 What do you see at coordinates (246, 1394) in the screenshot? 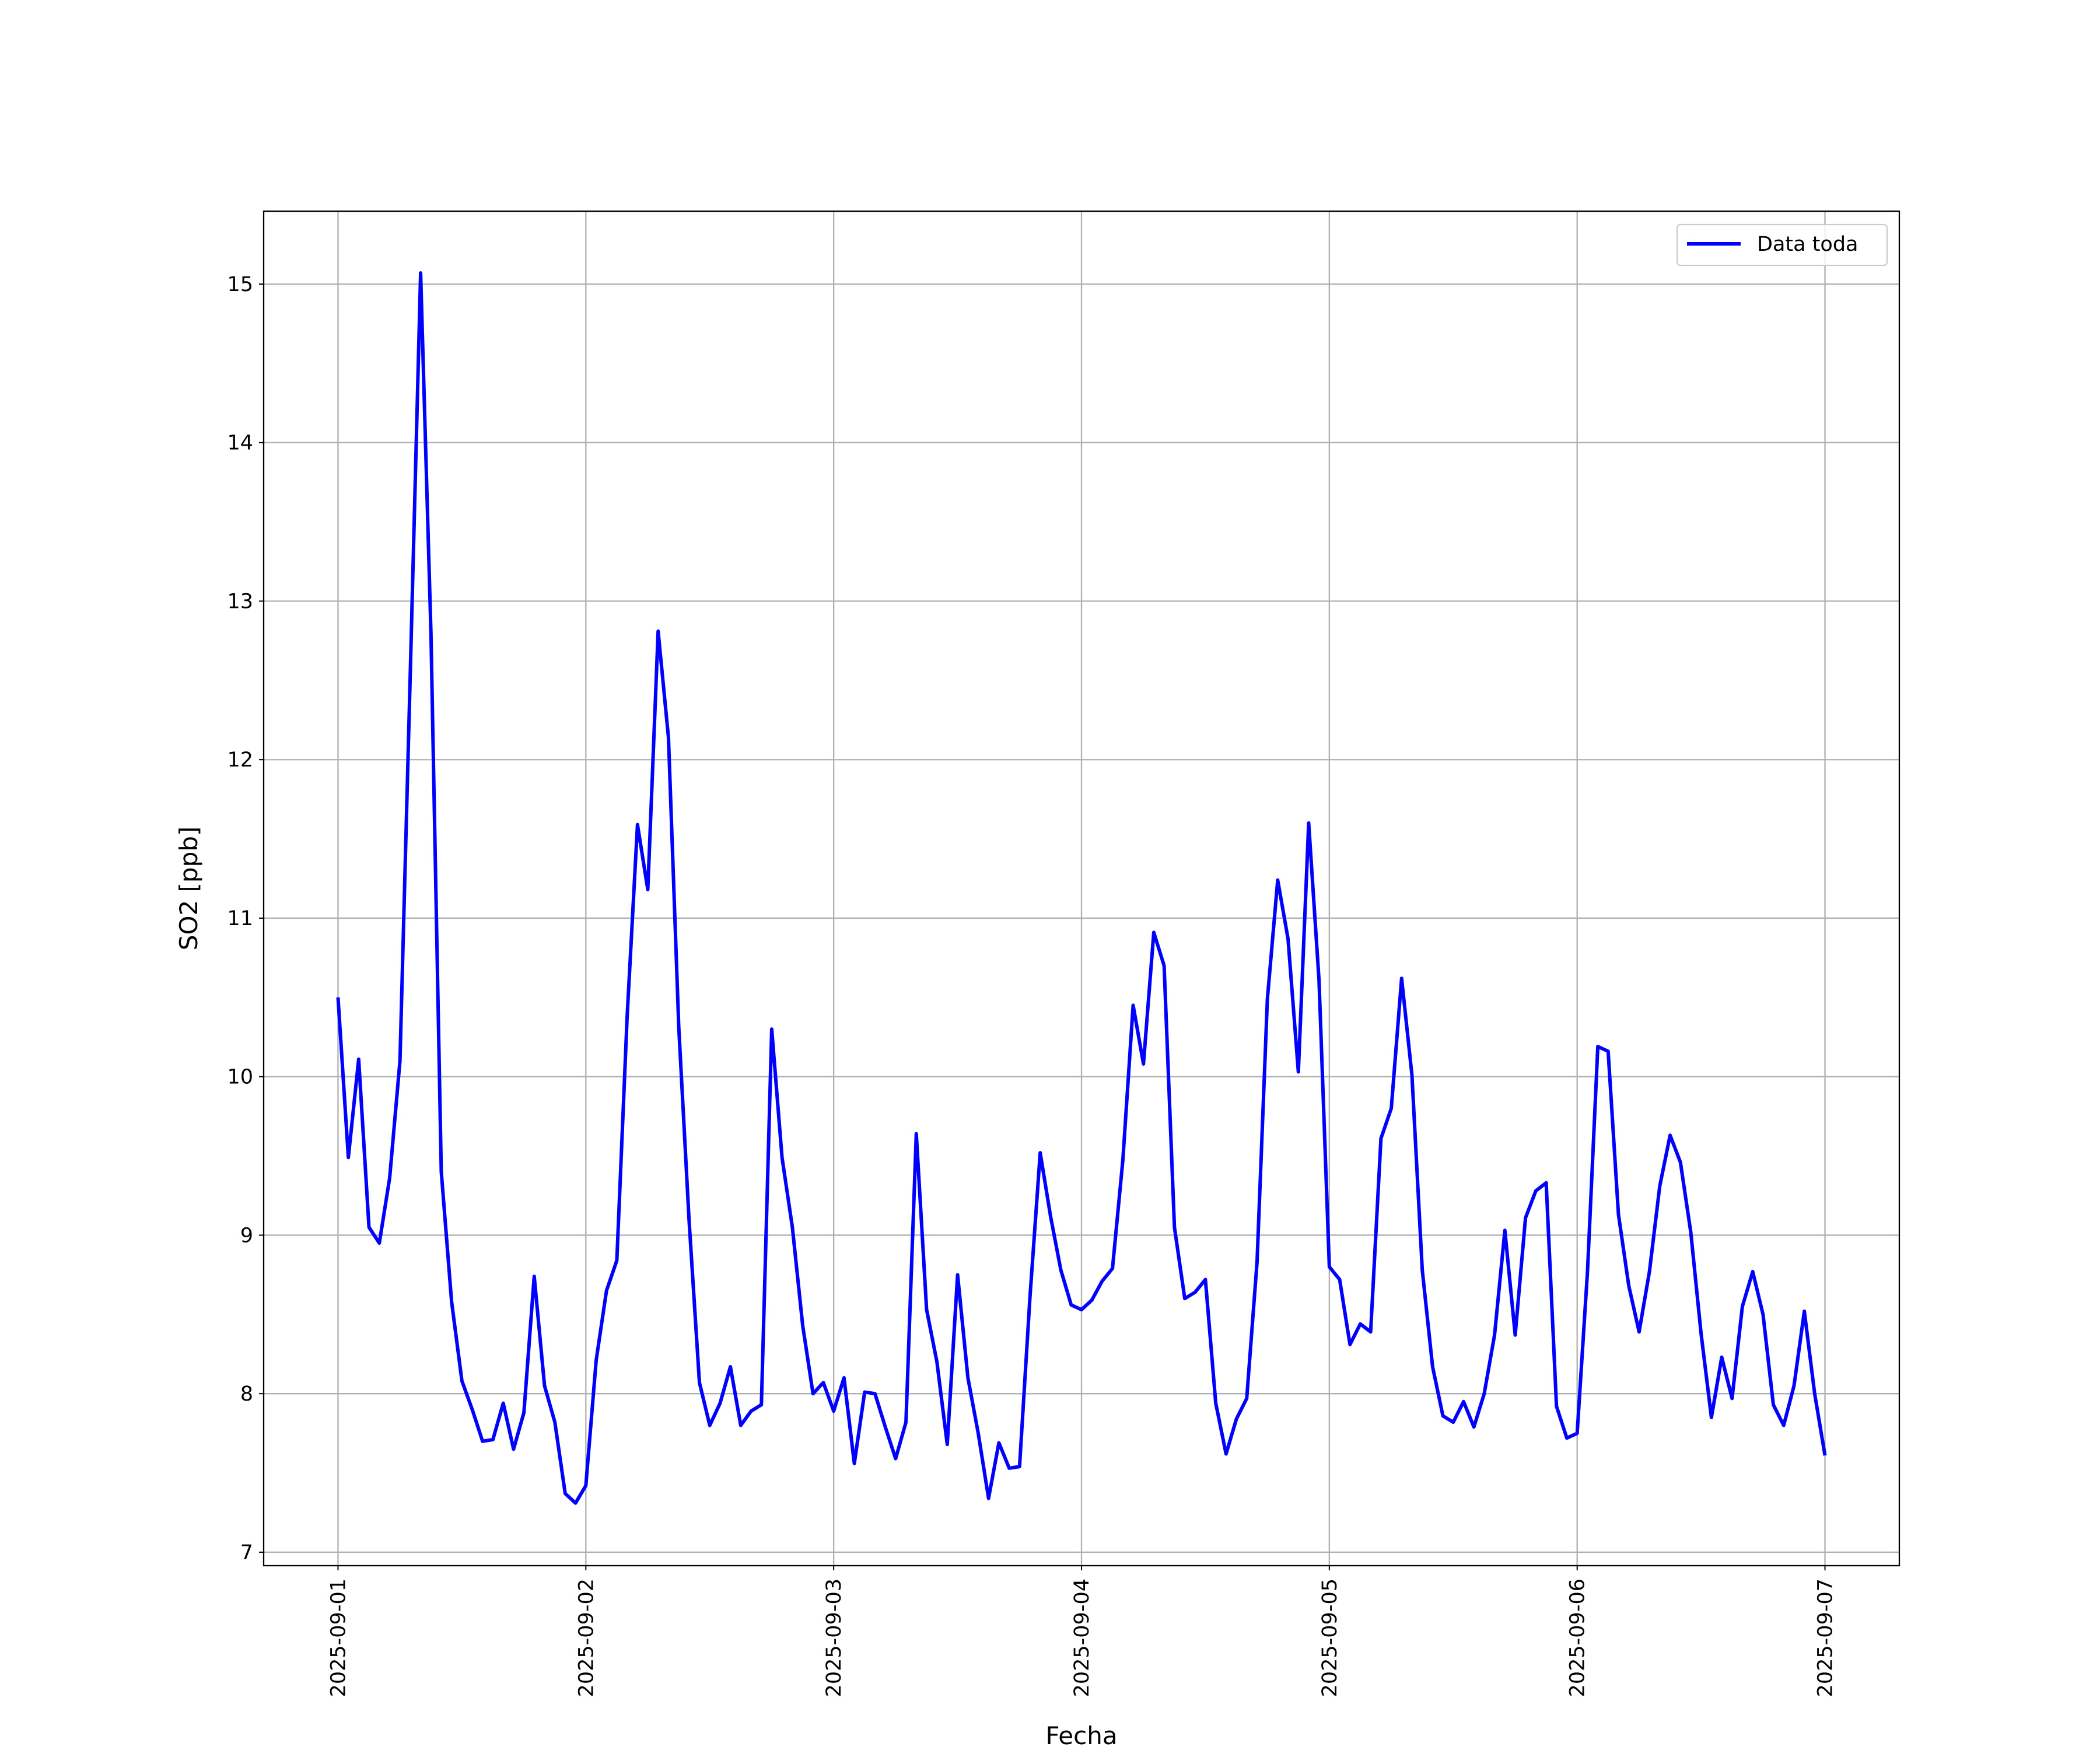
I see `y-tick-label: 8` at bounding box center [246, 1394].